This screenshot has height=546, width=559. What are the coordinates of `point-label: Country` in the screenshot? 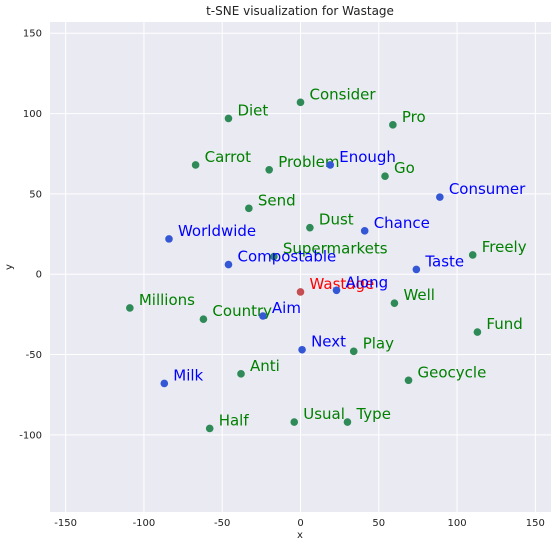 It's located at (242, 311).